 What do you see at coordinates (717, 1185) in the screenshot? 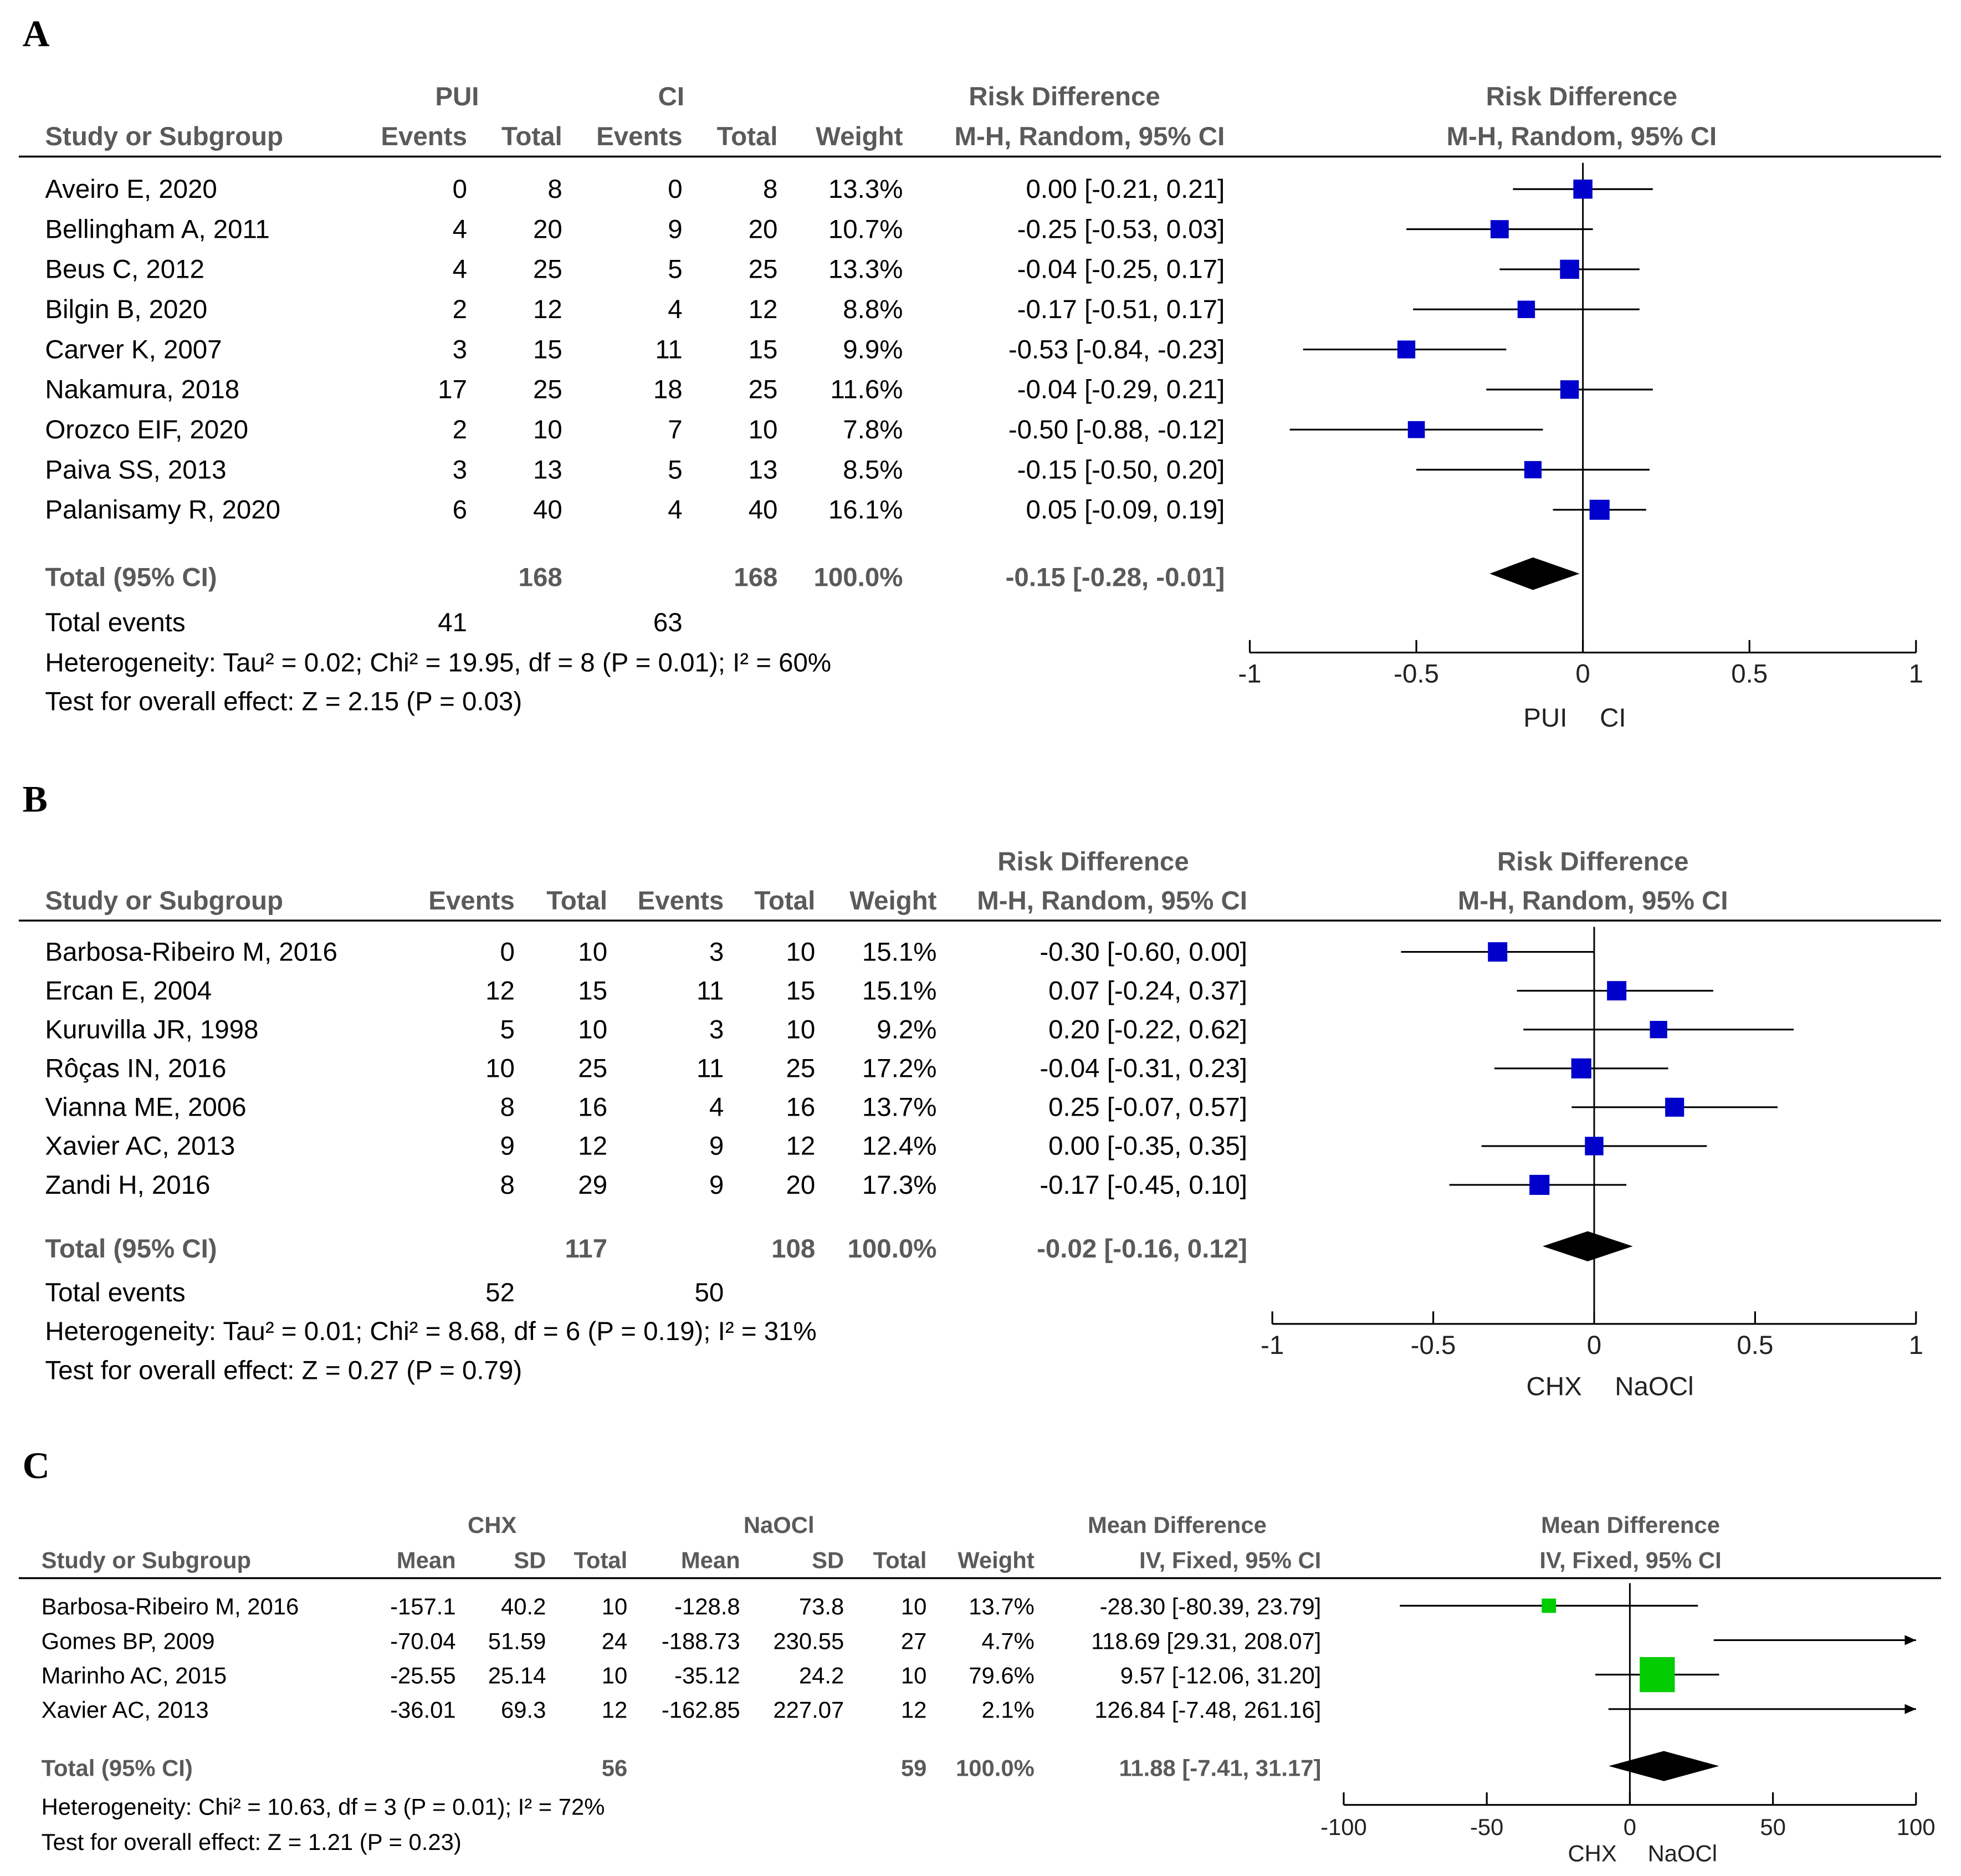
I see `cell-e2: 9` at bounding box center [717, 1185].